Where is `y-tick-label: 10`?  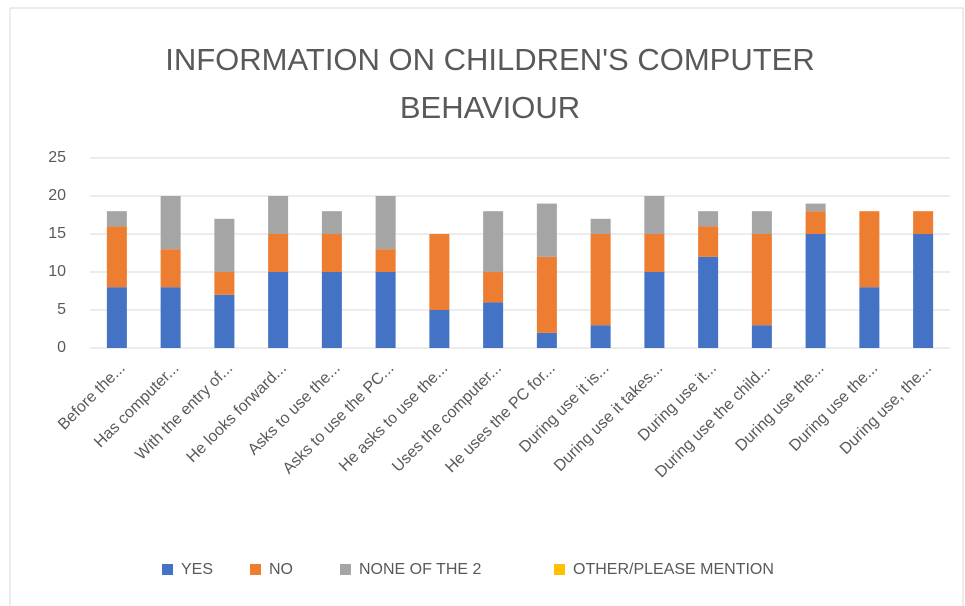
y-tick-label: 10 is located at coordinates (57, 271).